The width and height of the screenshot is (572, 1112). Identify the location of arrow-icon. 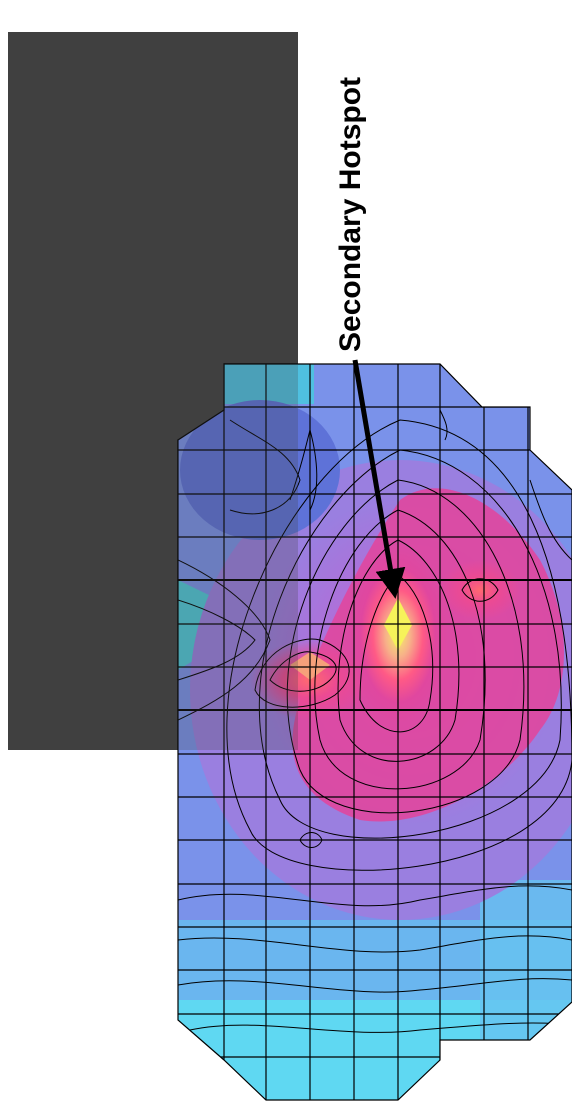
(379, 479).